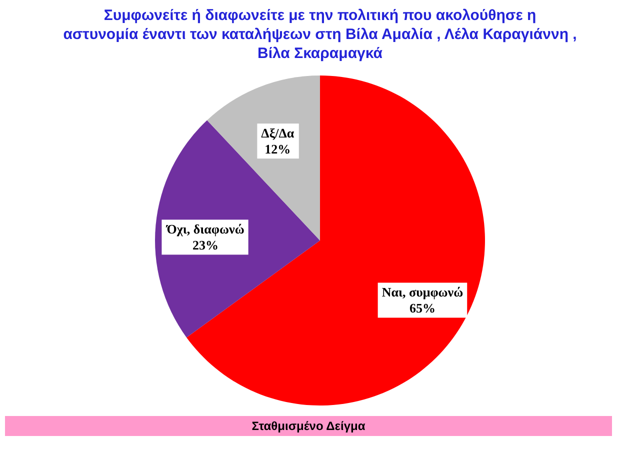  What do you see at coordinates (205, 245) in the screenshot?
I see `data-label: 23%` at bounding box center [205, 245].